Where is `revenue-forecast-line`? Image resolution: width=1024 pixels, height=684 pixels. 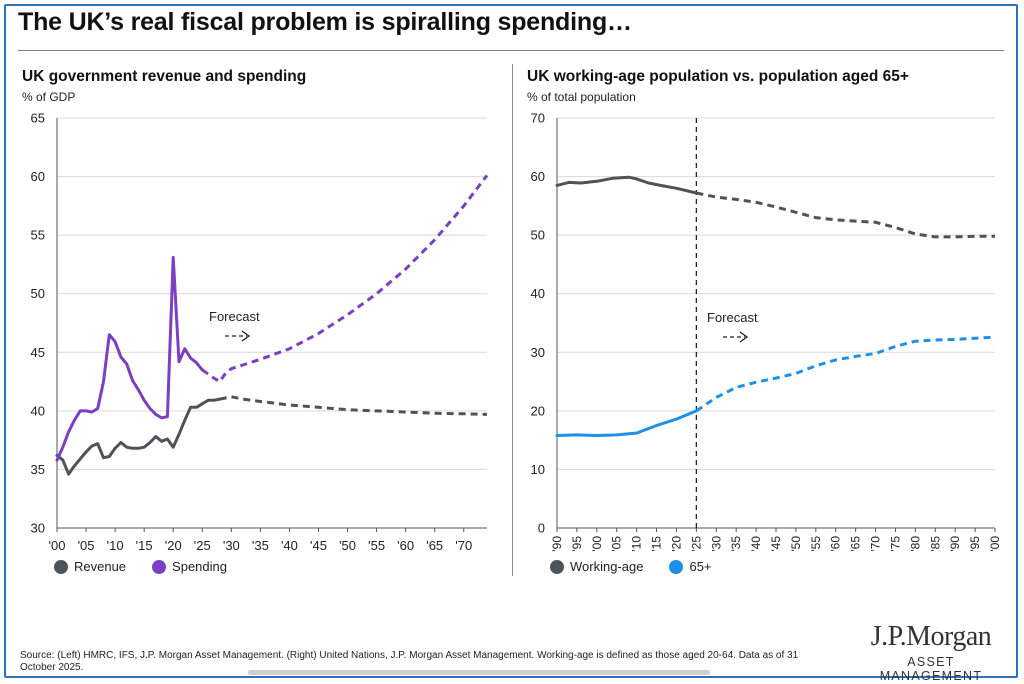
revenue-forecast-line is located at coordinates (353, 405).